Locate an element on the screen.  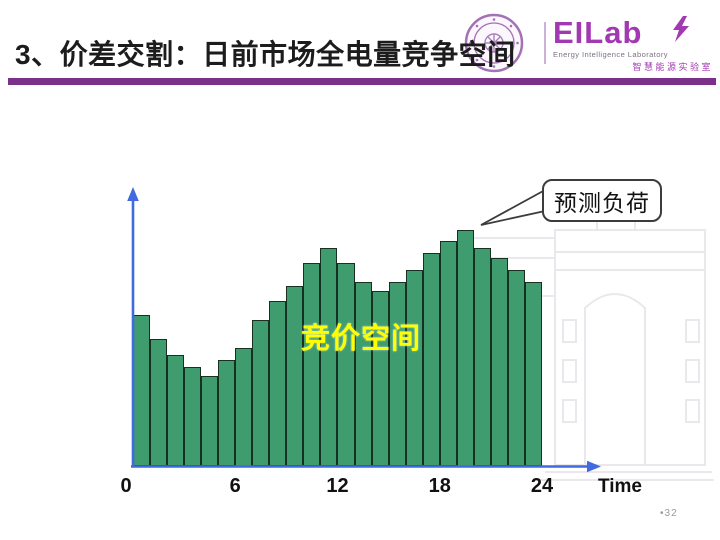
eilab-subtitle-cn: 智慧能源实验室 is located at coordinates (672, 67).